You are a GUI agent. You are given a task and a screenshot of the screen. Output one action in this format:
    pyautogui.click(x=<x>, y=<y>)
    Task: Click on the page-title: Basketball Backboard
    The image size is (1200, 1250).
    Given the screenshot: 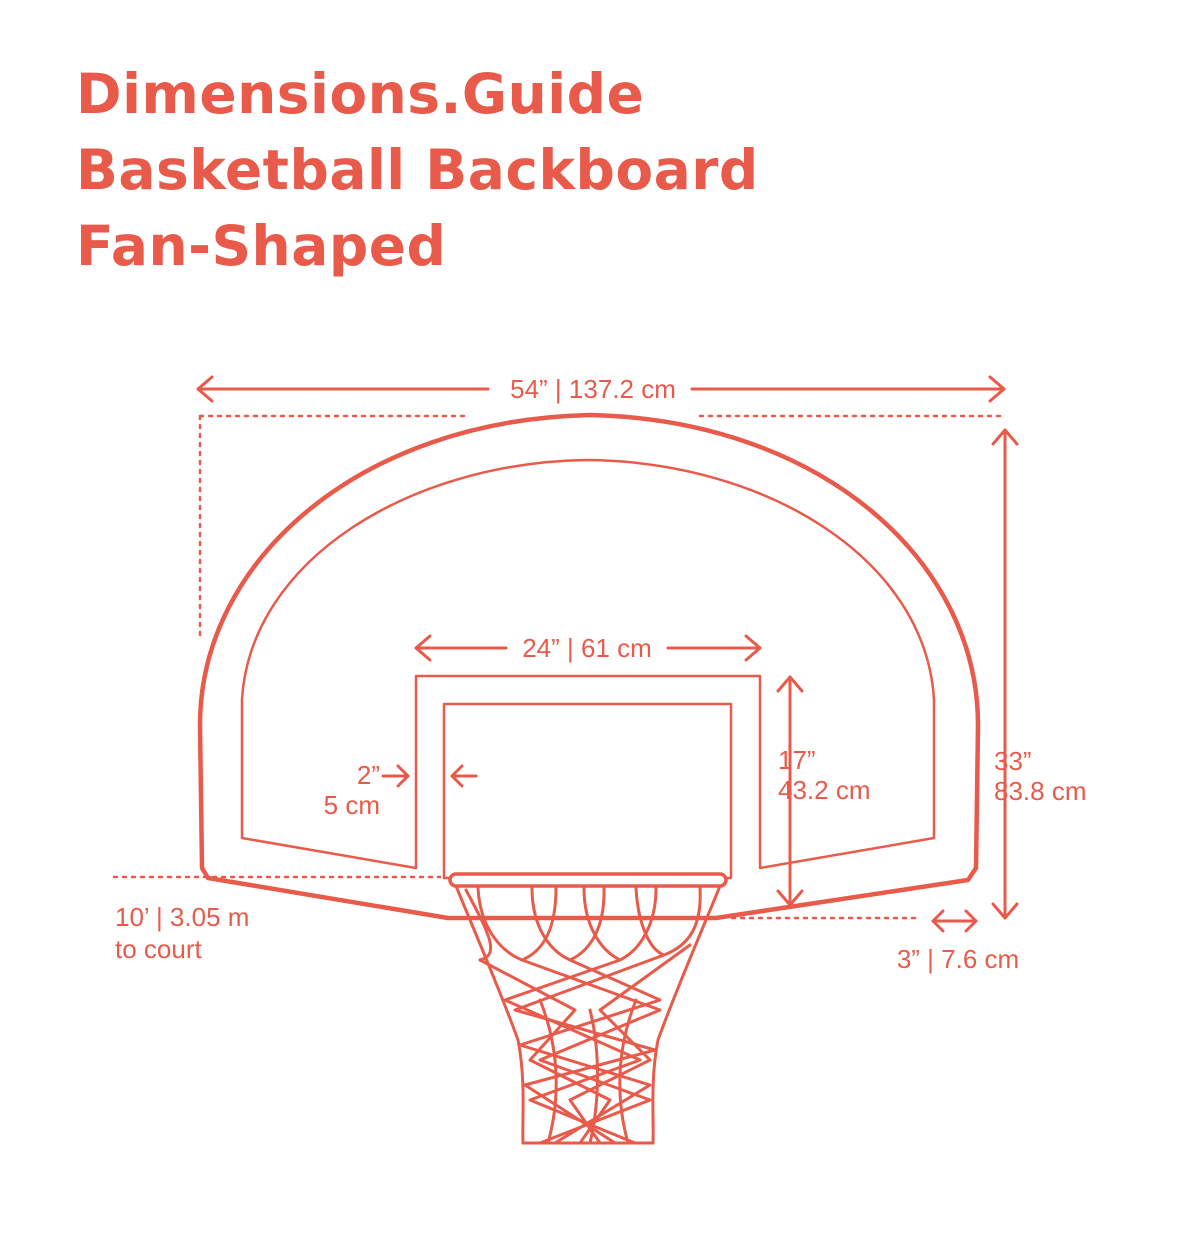 What is the action you would take?
    pyautogui.click(x=417, y=170)
    